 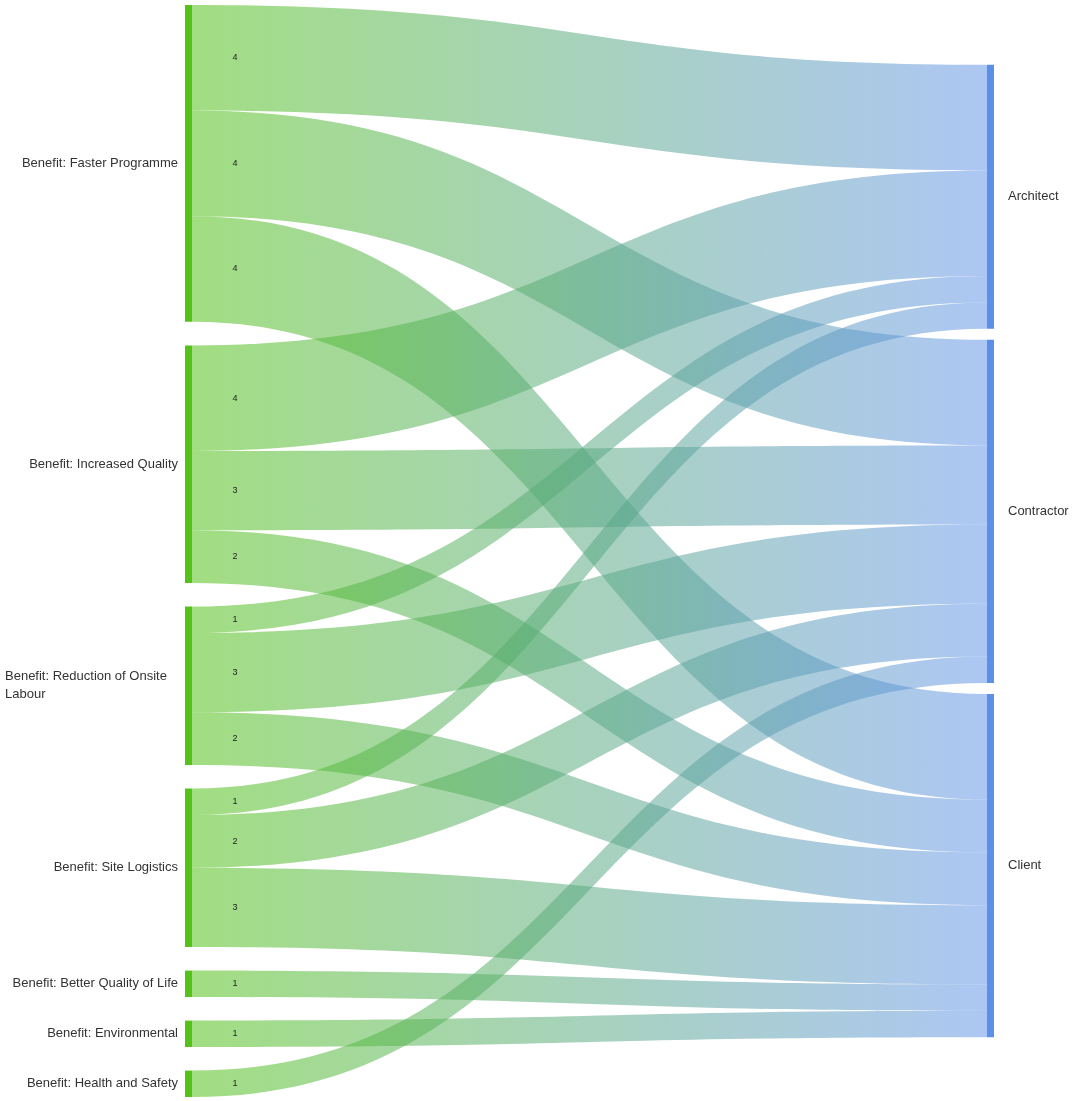 I want to click on category-label: Benefit: Site Logistics, so click(x=116, y=867).